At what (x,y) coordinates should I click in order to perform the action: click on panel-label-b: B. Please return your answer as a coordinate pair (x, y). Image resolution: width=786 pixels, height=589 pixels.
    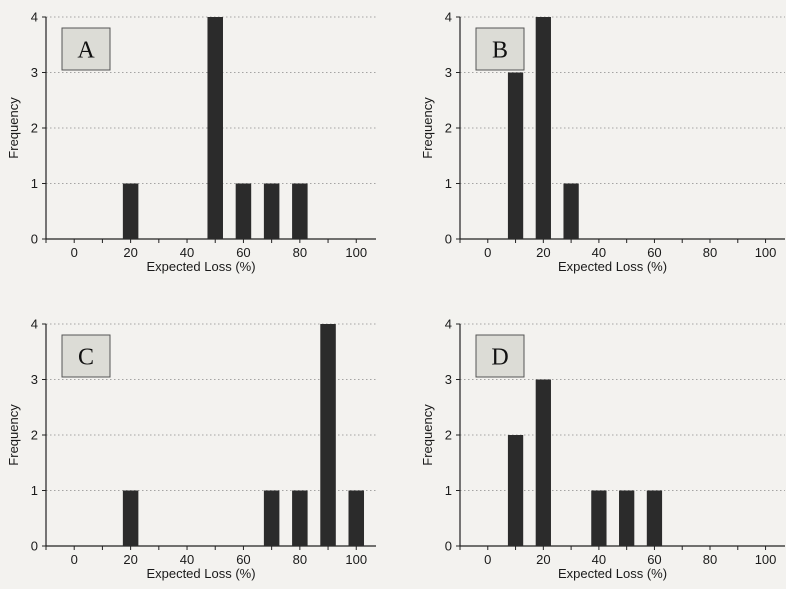
    Looking at the image, I should click on (500, 51).